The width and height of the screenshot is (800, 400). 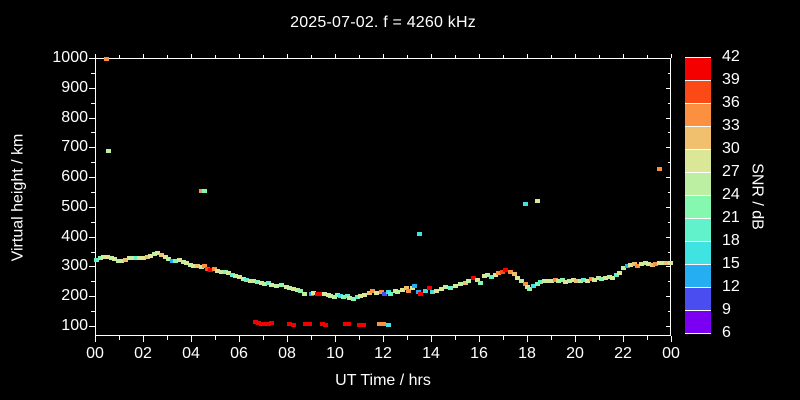 What do you see at coordinates (479, 353) in the screenshot?
I see `x-tick-label: 16` at bounding box center [479, 353].